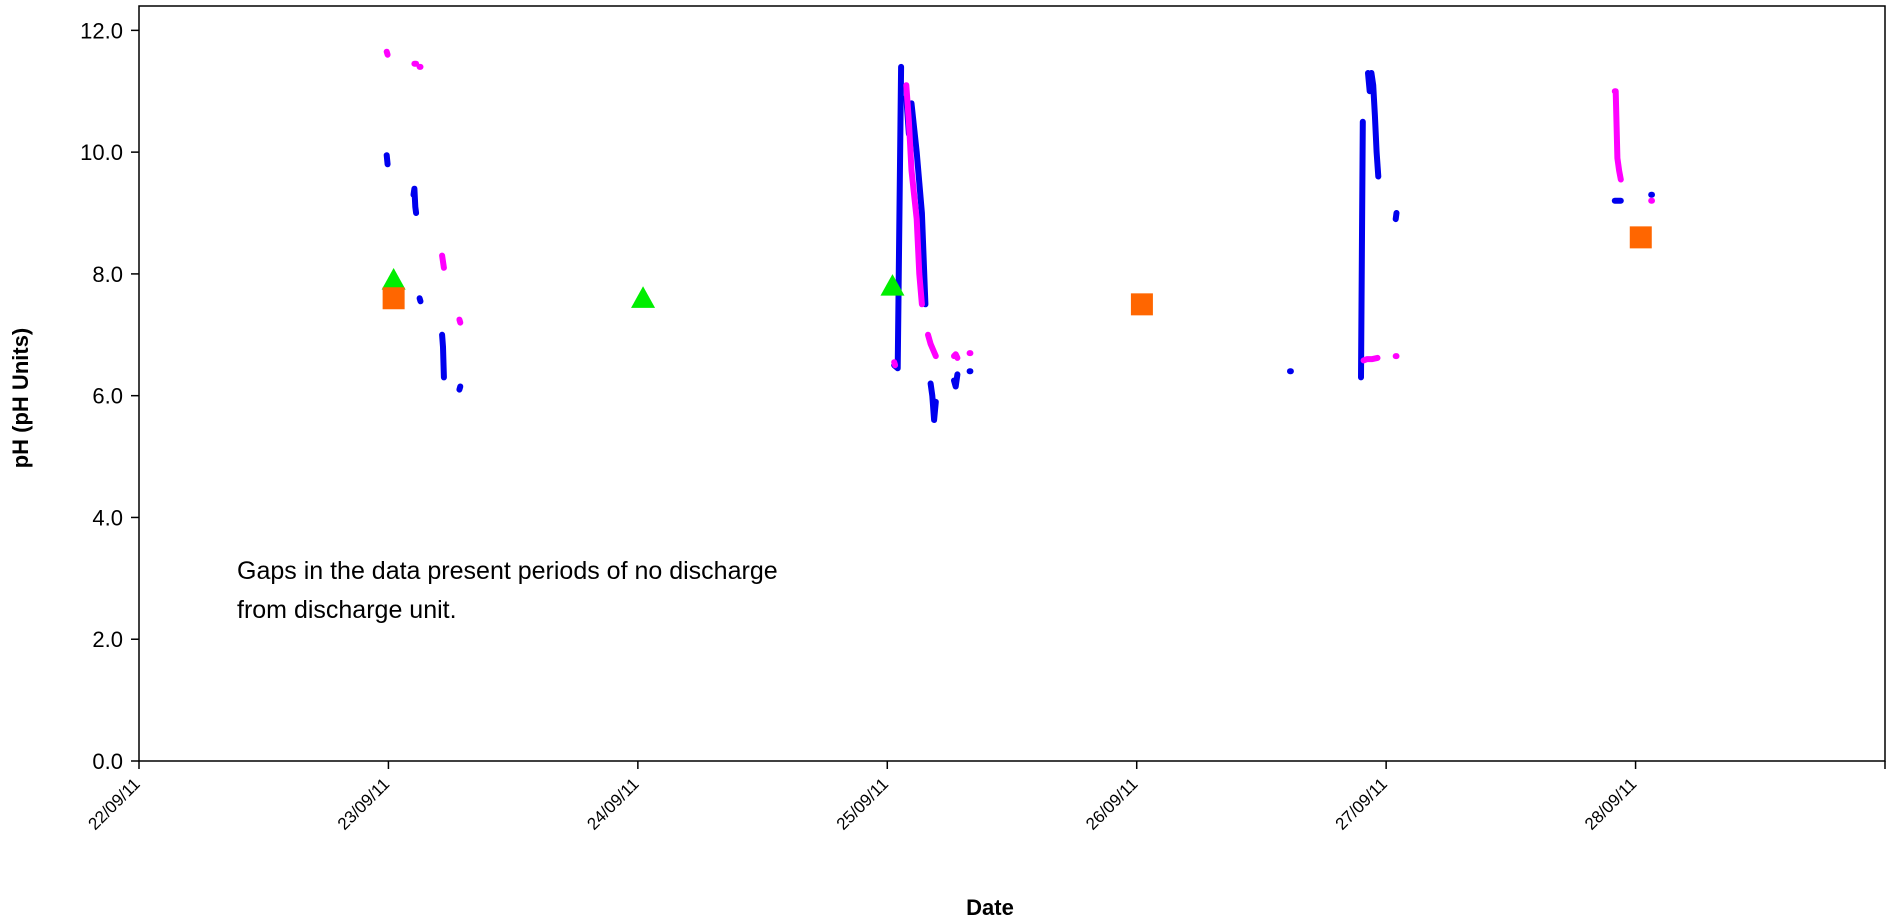 This screenshot has height=922, width=1887. I want to click on x-tick-label: 28/09/11, so click(1610, 803).